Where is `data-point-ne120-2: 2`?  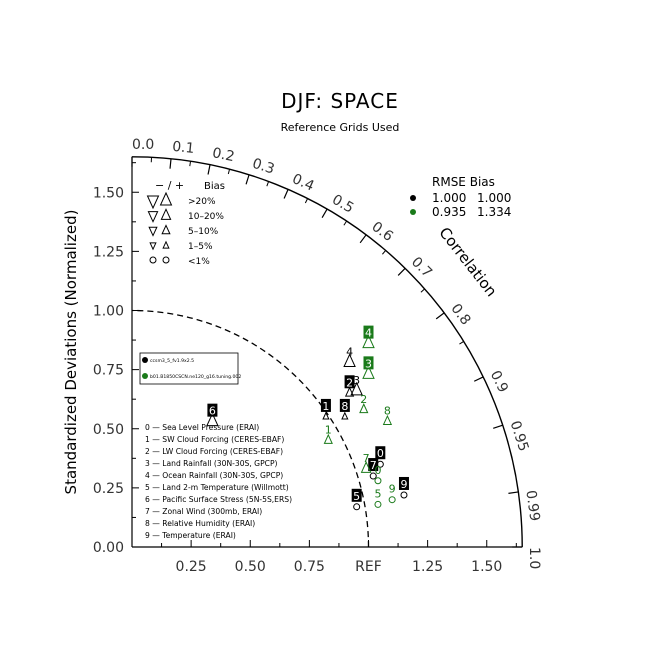 data-point-ne120-2: 2 is located at coordinates (364, 403).